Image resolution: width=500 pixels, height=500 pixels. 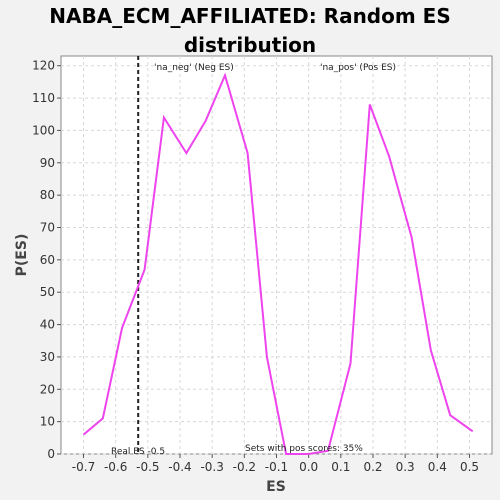 I want to click on x-axis-label: ES, so click(x=276, y=487).